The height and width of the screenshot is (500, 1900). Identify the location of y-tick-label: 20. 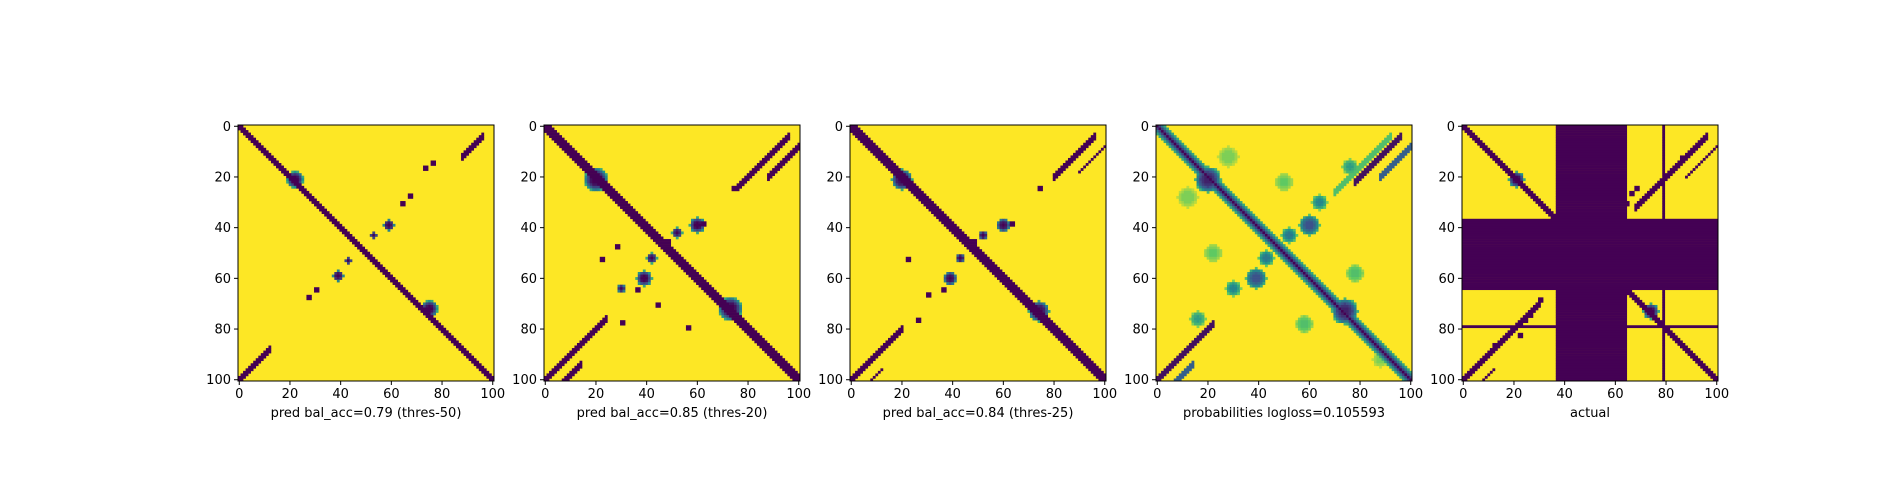
(528, 177).